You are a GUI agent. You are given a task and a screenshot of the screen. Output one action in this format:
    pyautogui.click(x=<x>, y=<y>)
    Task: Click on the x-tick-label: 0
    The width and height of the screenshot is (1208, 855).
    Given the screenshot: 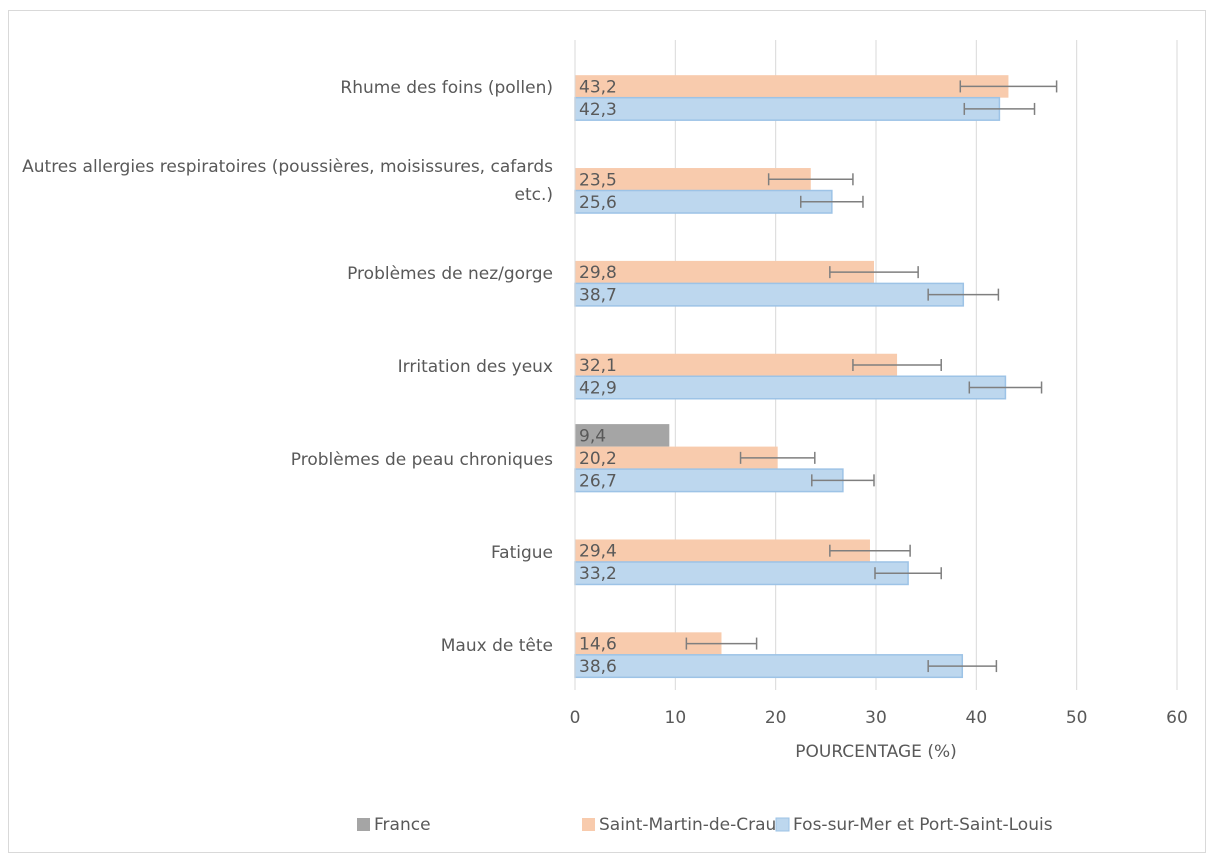 What is the action you would take?
    pyautogui.click(x=575, y=718)
    